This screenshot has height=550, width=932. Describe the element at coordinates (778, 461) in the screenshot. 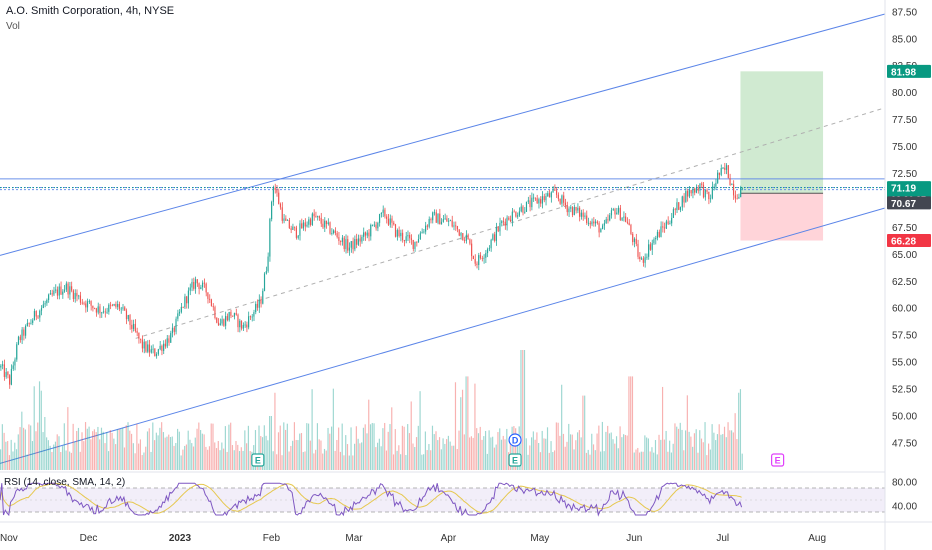

I see `event-letter: E` at that location.